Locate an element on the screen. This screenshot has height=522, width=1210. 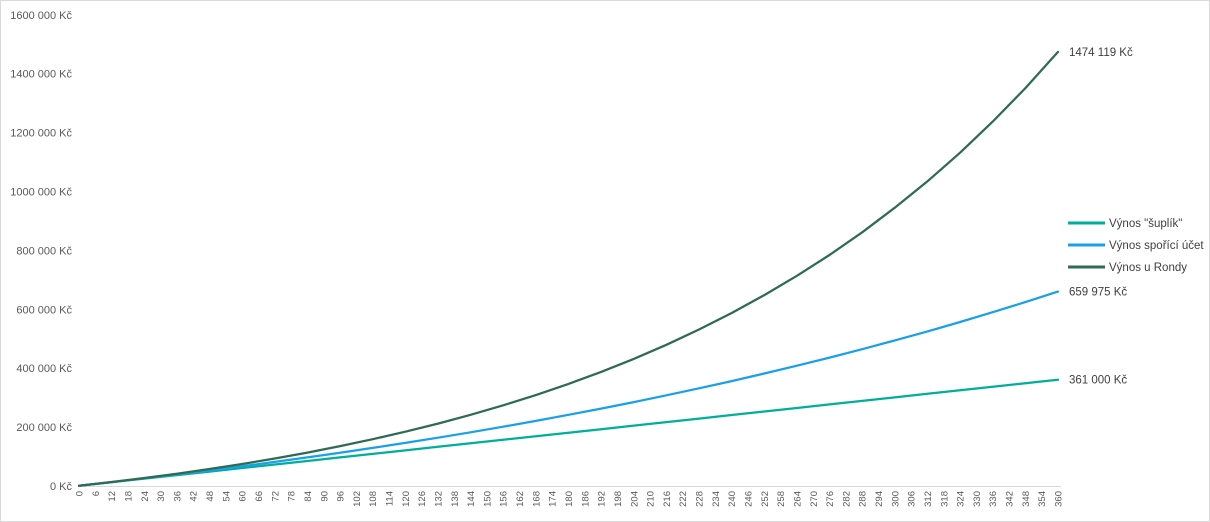
x-tick-label: 222 is located at coordinates (683, 499).